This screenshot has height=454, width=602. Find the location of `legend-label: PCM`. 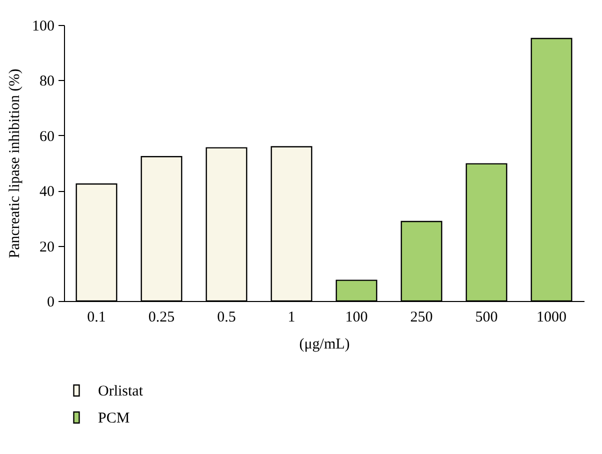

legend-label: PCM is located at coordinates (114, 418).